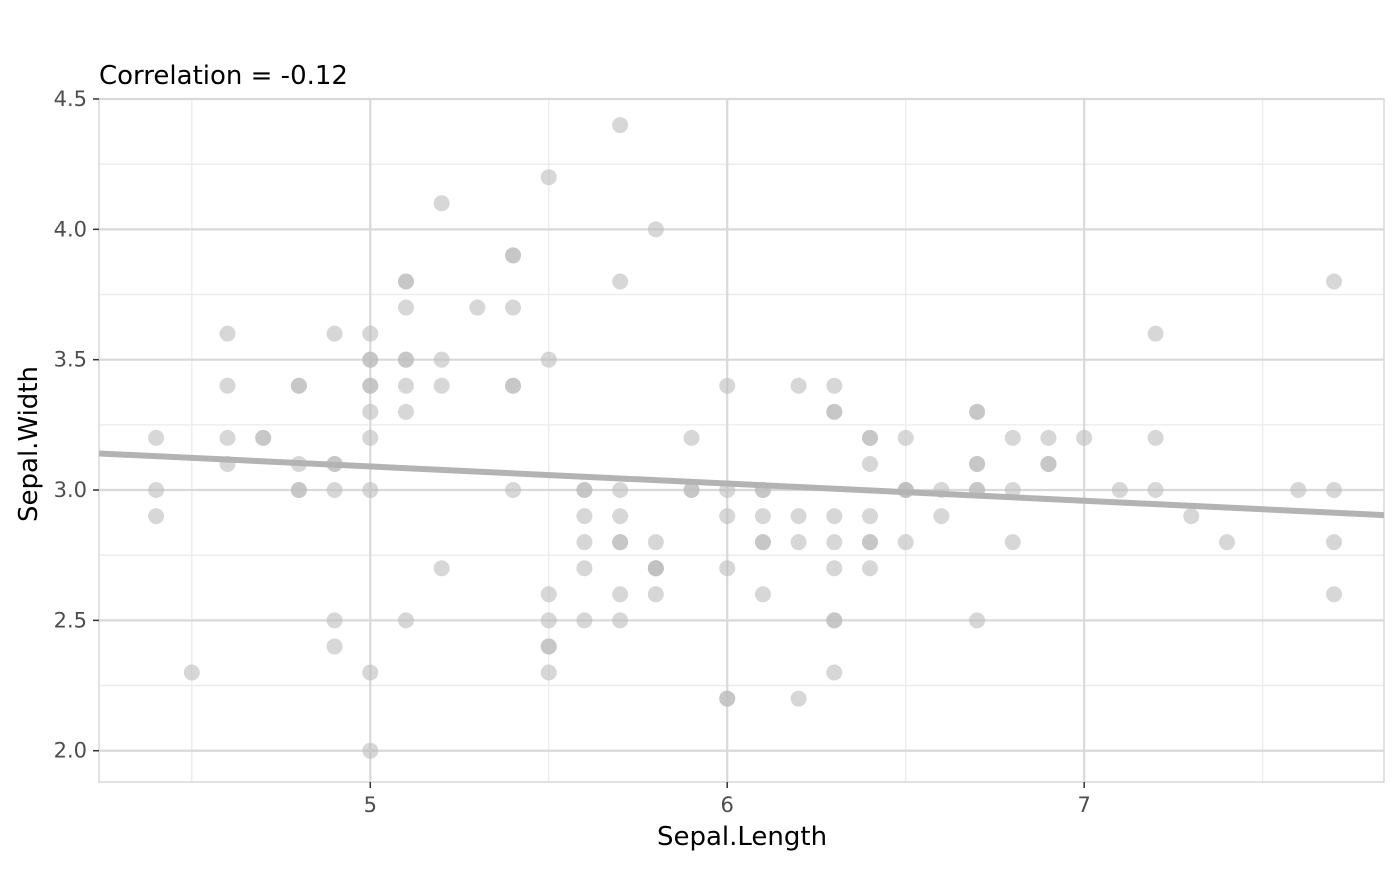  What do you see at coordinates (70, 620) in the screenshot?
I see `y-tick-label: 2.5` at bounding box center [70, 620].